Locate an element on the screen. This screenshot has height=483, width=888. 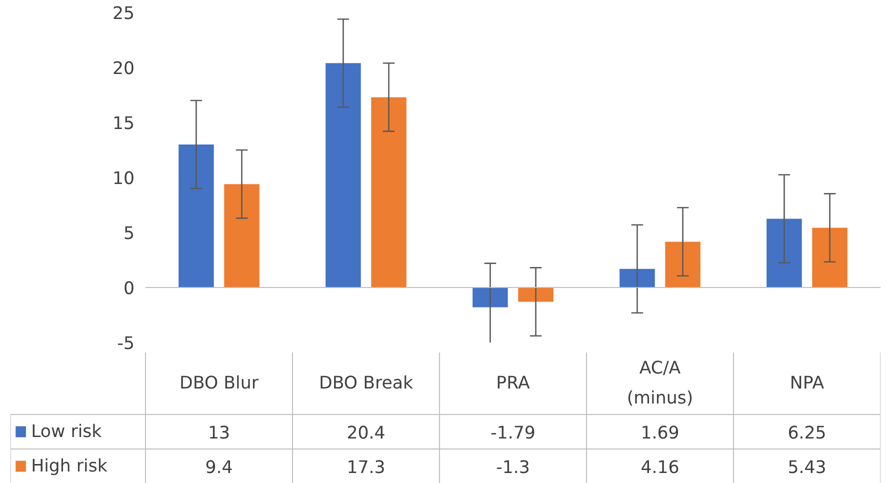
data-label: 9.4 is located at coordinates (219, 468).